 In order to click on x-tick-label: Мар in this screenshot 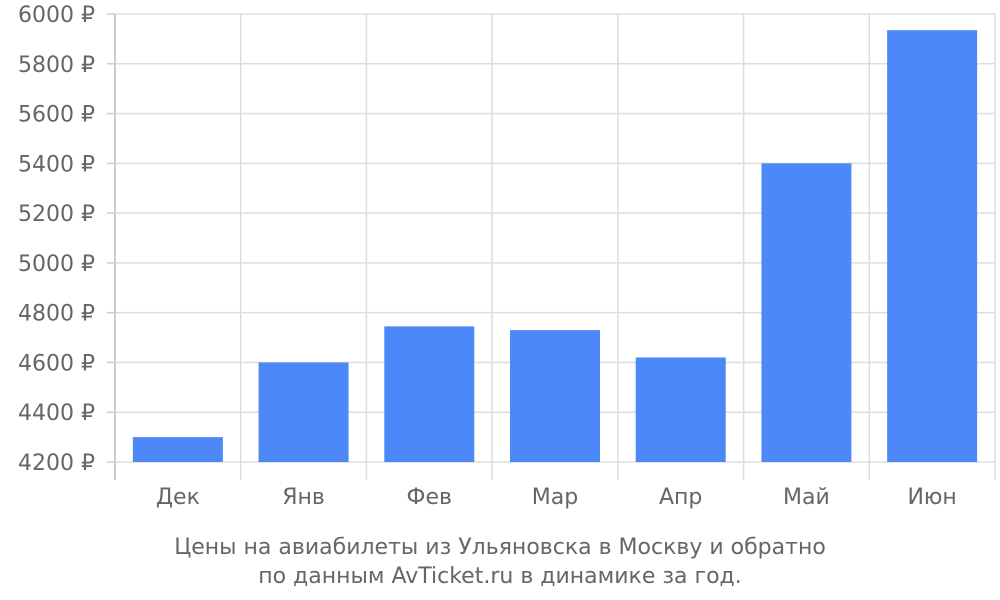, I will do `click(555, 497)`.